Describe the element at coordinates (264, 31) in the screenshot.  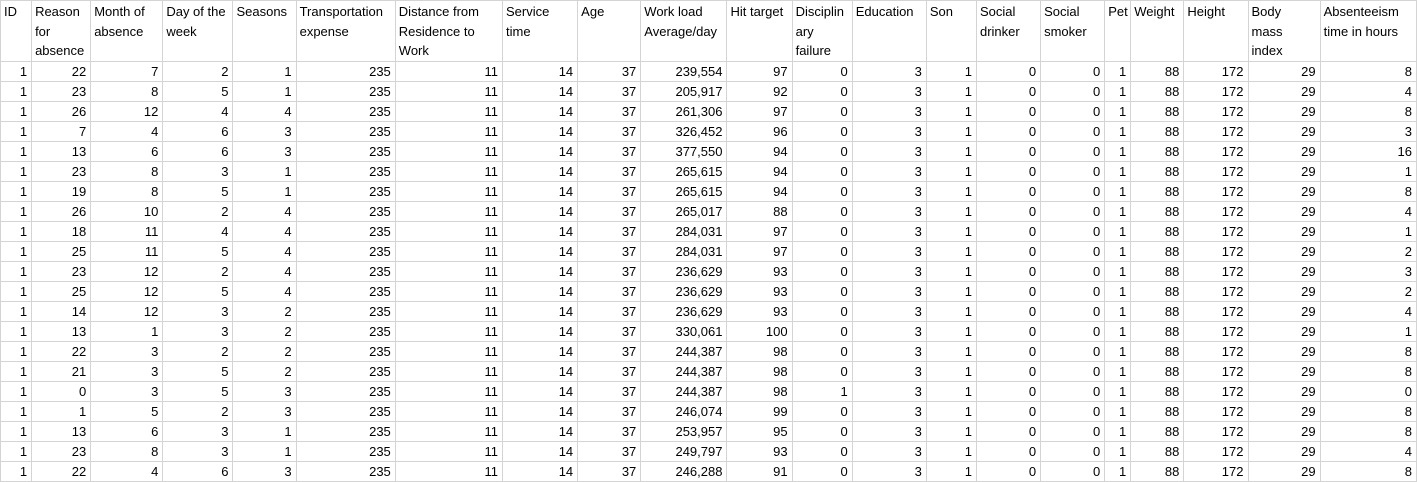
I see `column-header: Seasons` at that location.